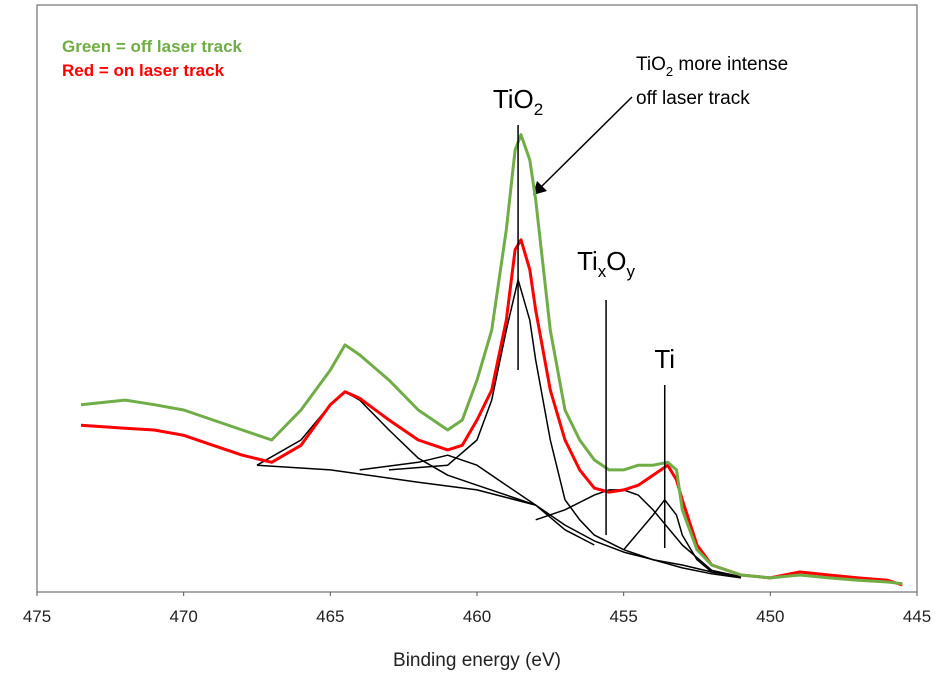 The height and width of the screenshot is (680, 939). What do you see at coordinates (586, 142) in the screenshot?
I see `arrow-line` at bounding box center [586, 142].